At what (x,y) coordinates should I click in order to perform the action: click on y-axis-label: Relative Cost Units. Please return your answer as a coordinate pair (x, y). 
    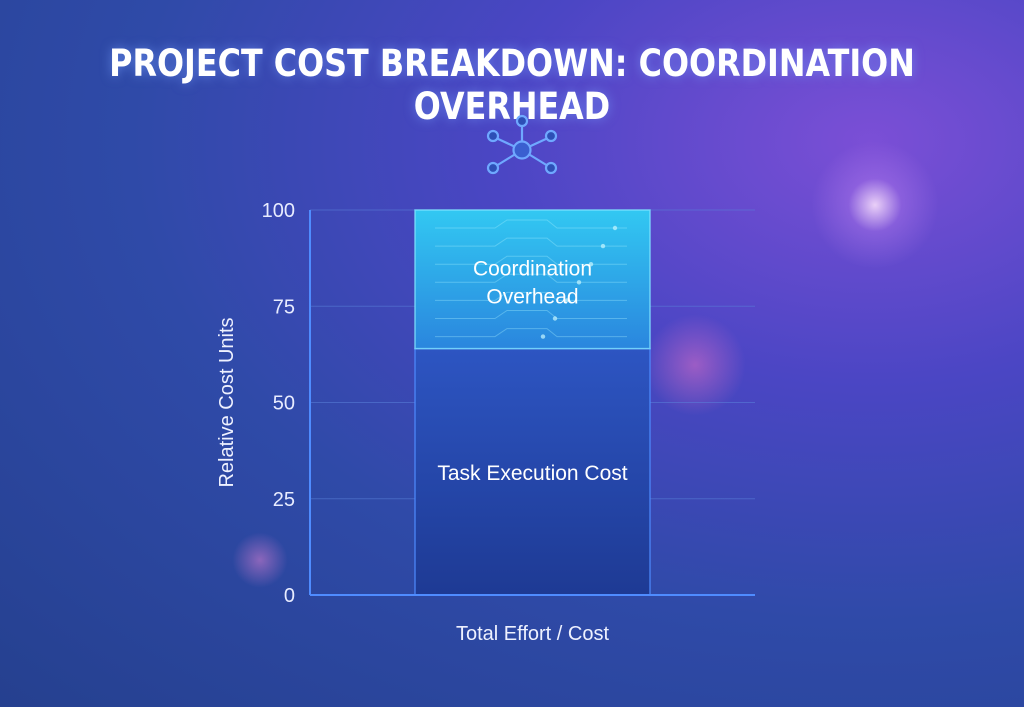
    Looking at the image, I should click on (227, 402).